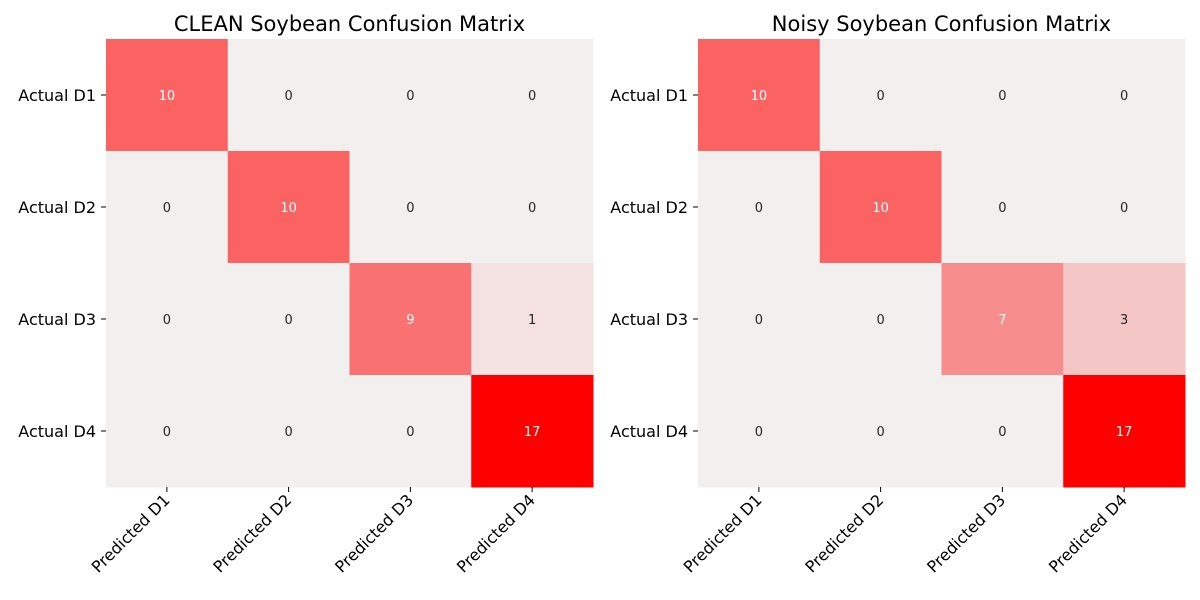 This screenshot has height=600, width=1200. I want to click on chart-title: CLEAN Soybean Confusion Matrix, so click(349, 24).